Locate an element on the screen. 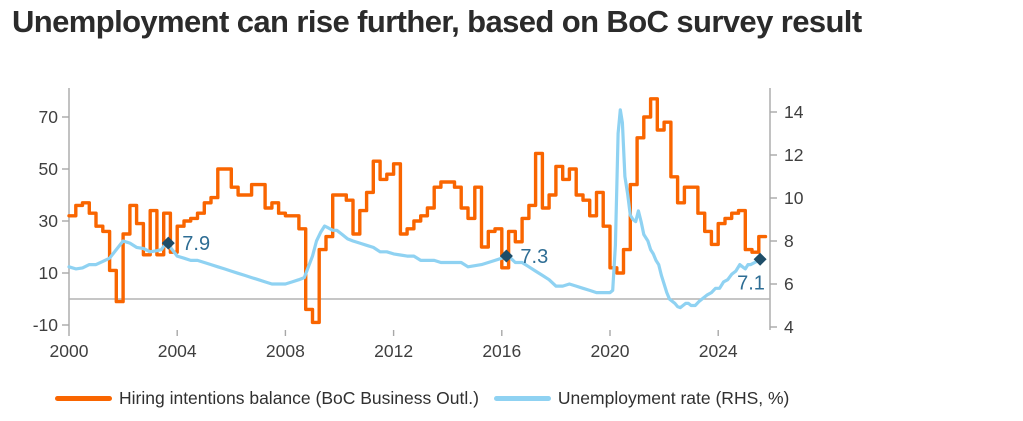 The height and width of the screenshot is (421, 1023). legend-item-unemployment-rate: Unemployment rate (RHS, %) is located at coordinates (641, 398).